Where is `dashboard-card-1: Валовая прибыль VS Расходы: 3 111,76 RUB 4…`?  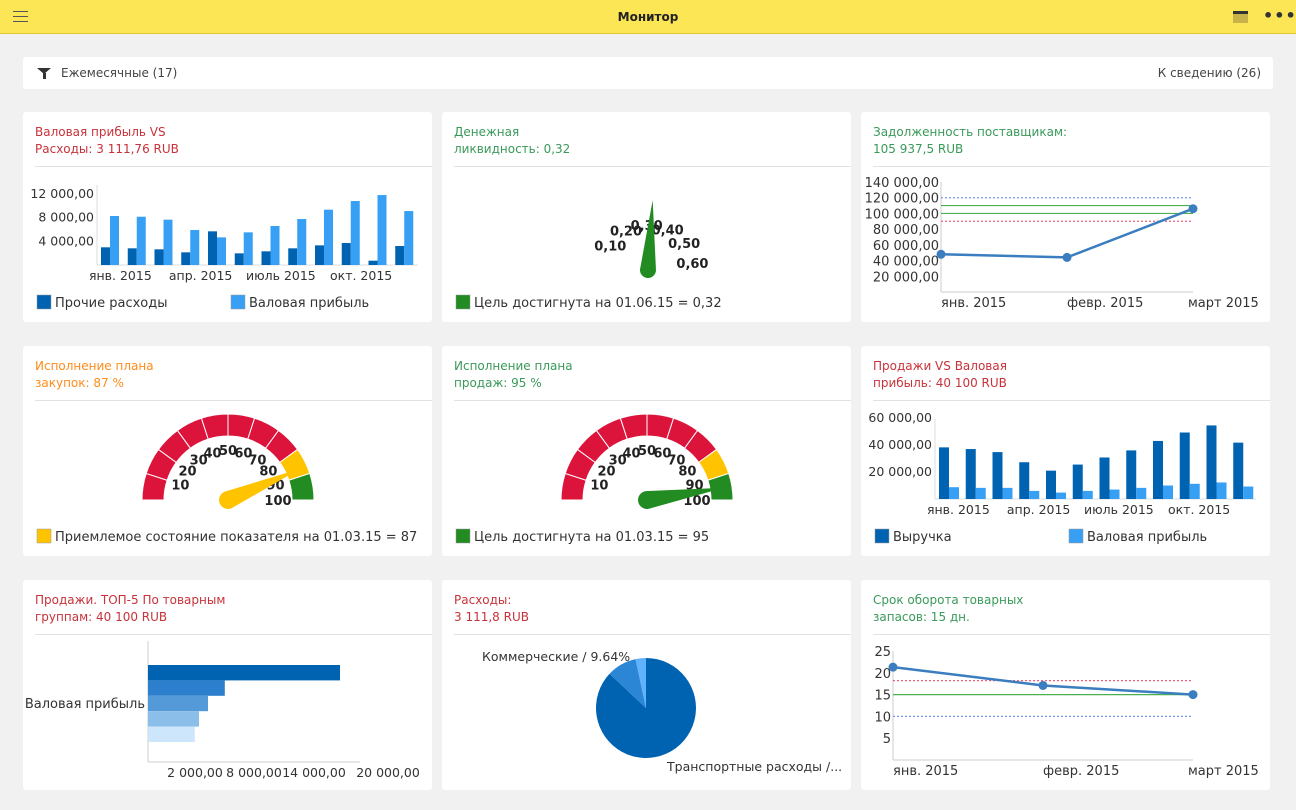
dashboard-card-1: Валовая прибыль VS Расходы: 3 111,76 RUB 4… is located at coordinates (227, 217).